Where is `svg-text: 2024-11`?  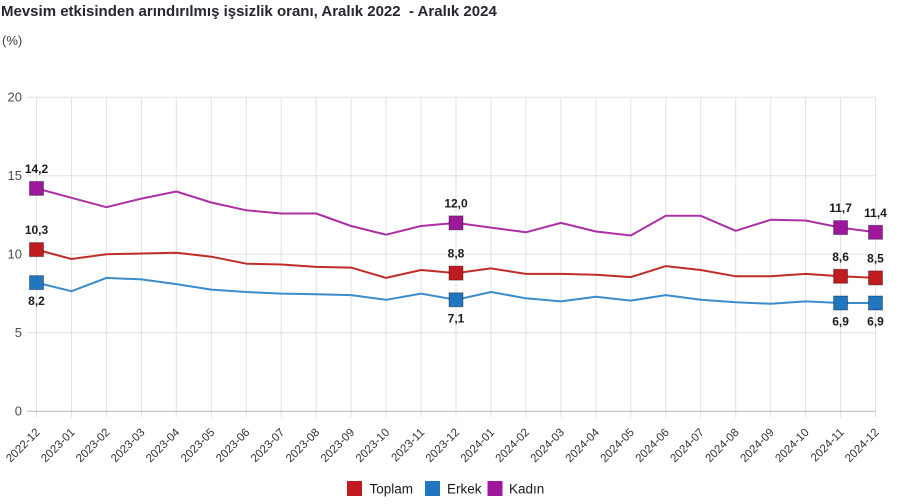 svg-text: 2024-11 is located at coordinates (828, 446).